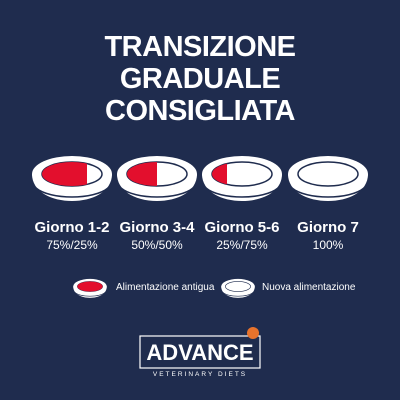 Image resolution: width=400 pixels, height=400 pixels. I want to click on legend-label: Nuova alimentazione, so click(309, 287).